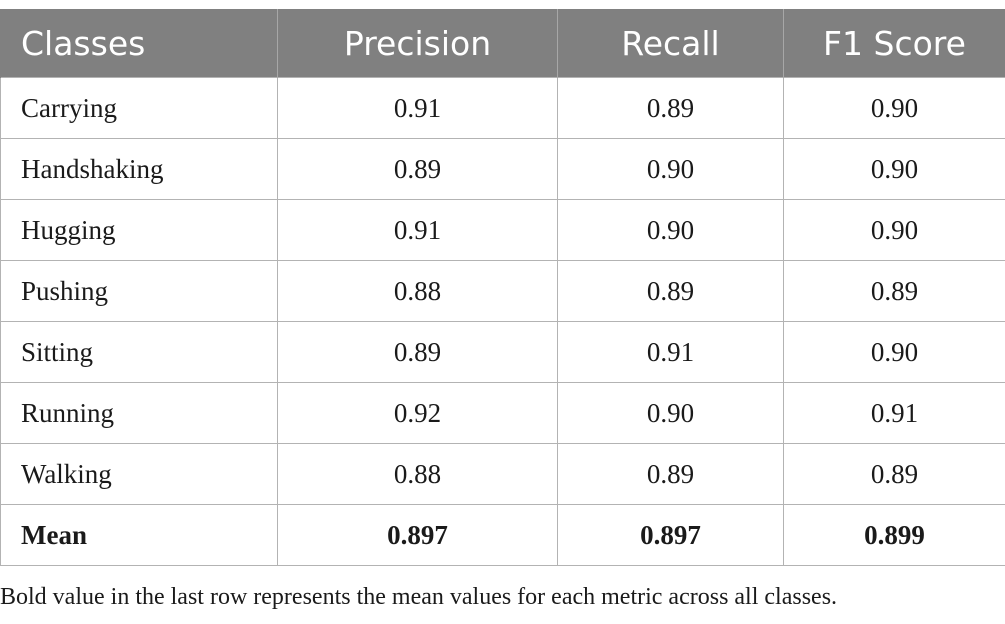 This screenshot has width=1005, height=624. Describe the element at coordinates (139, 43) in the screenshot. I see `header-classes: Classes` at that location.